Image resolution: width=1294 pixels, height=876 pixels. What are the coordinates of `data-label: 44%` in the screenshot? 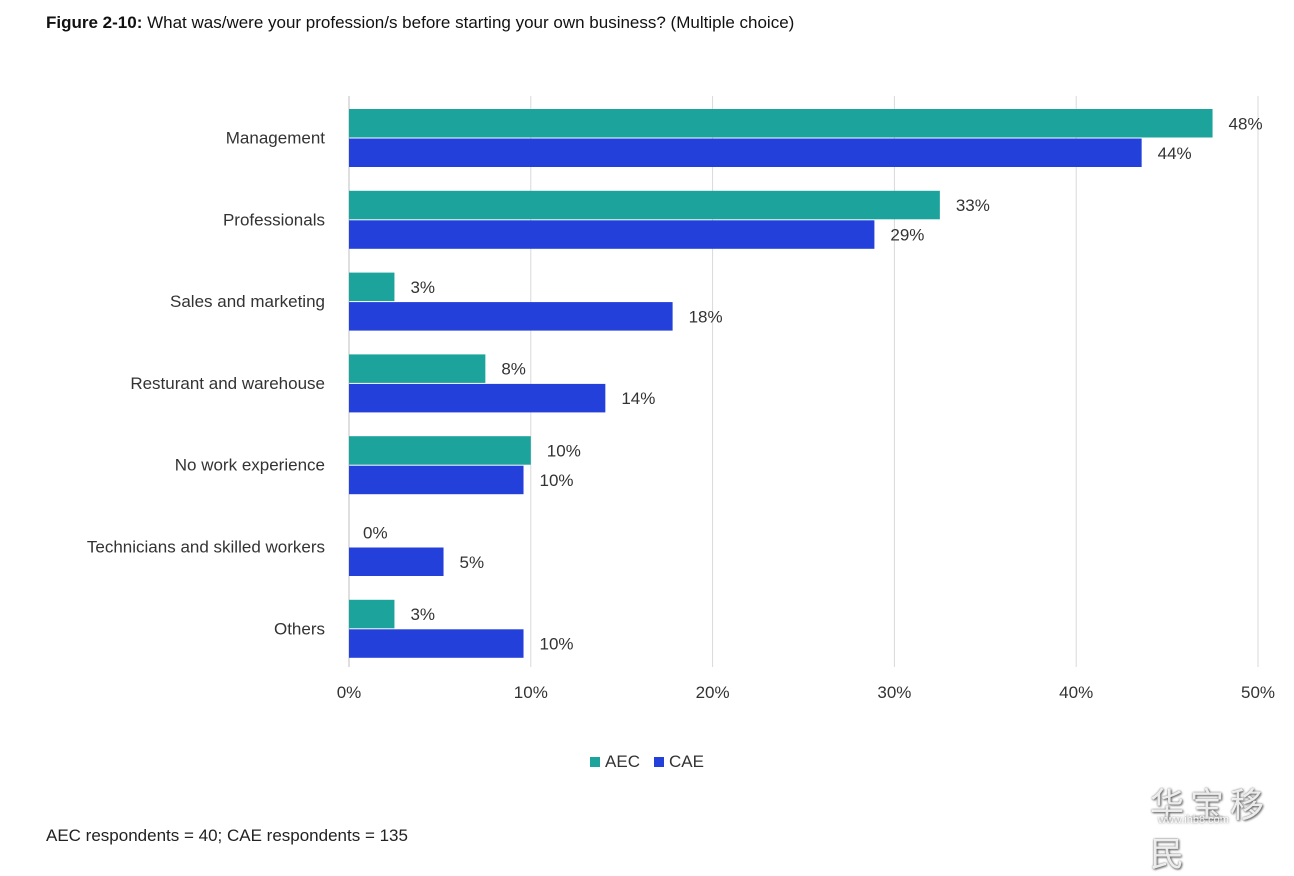 It's located at (1175, 153).